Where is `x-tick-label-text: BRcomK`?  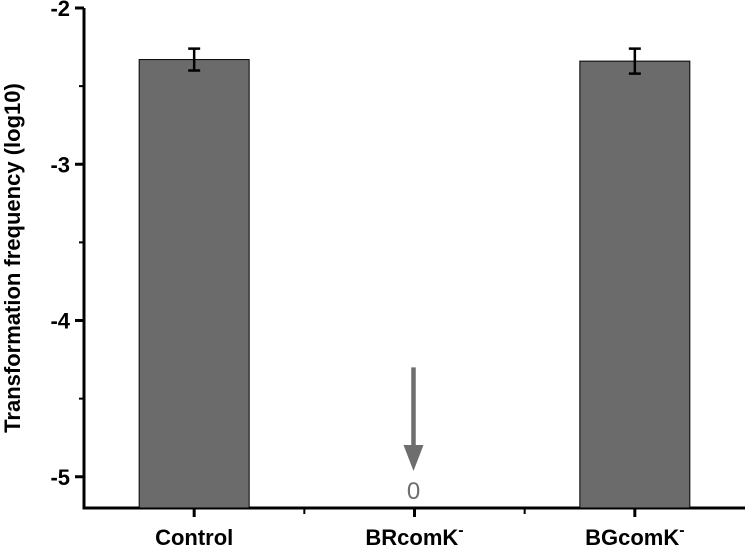 x-tick-label-text: BRcomK is located at coordinates (411, 537).